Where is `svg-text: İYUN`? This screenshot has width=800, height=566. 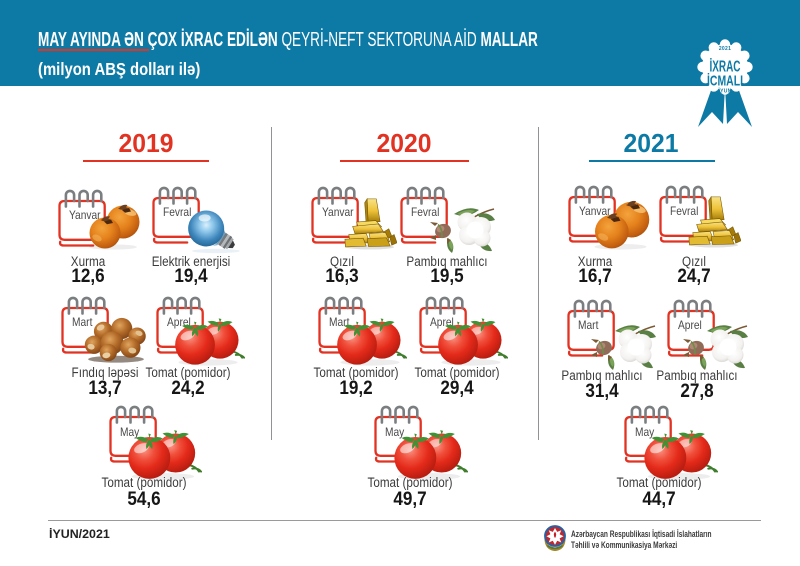 svg-text: İYUN is located at coordinates (724, 90).